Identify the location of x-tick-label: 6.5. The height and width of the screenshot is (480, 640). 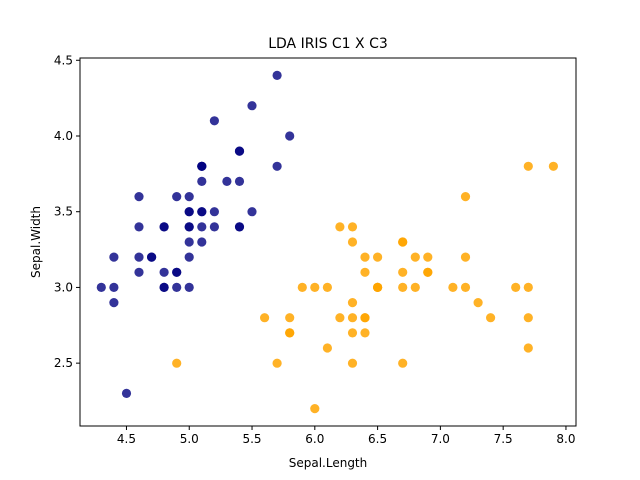
(377, 439).